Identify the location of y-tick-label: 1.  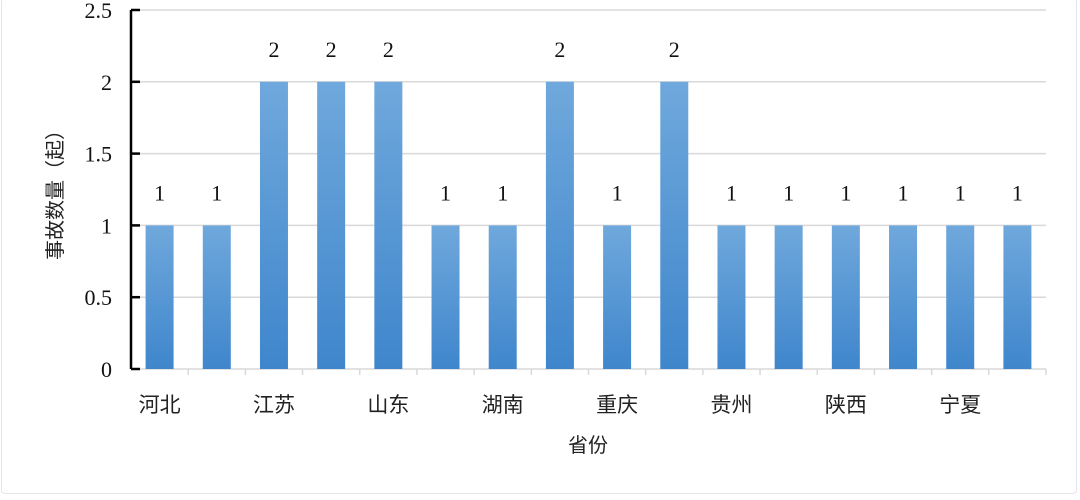
(106, 225).